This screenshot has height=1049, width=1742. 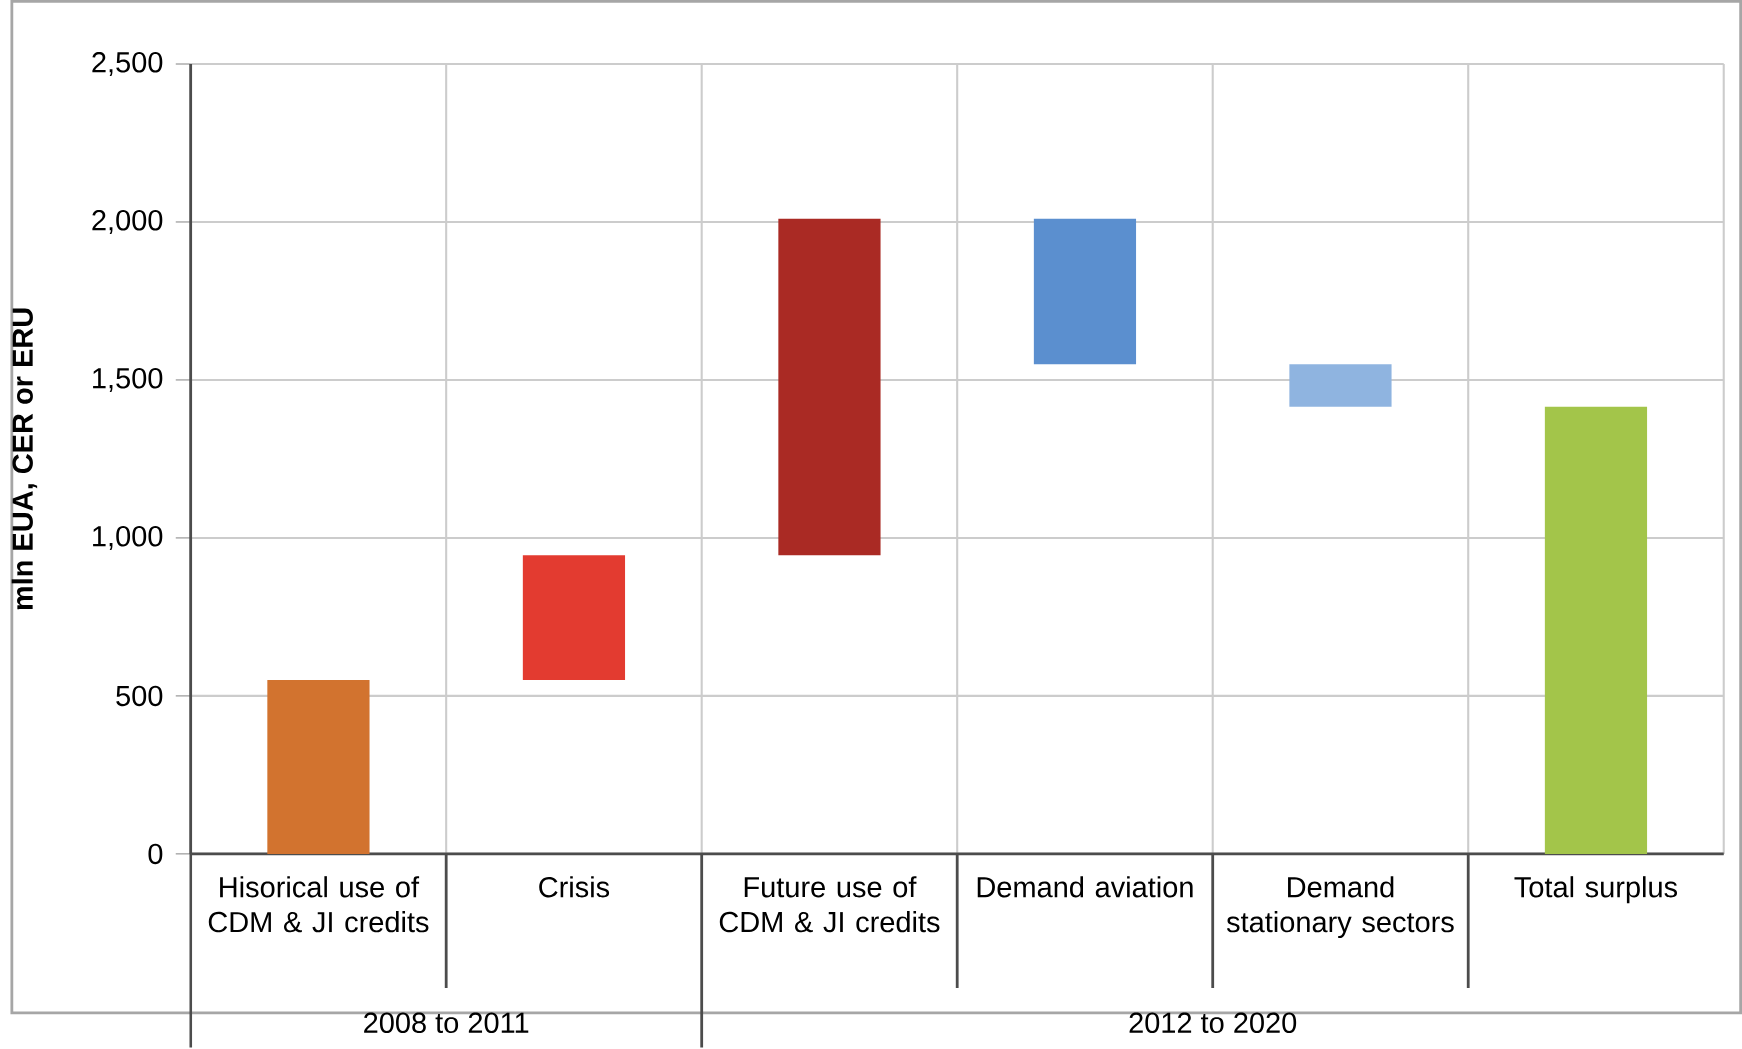 I want to click on y-axis-title: mln EUA, CER or ERU, so click(x=24, y=459).